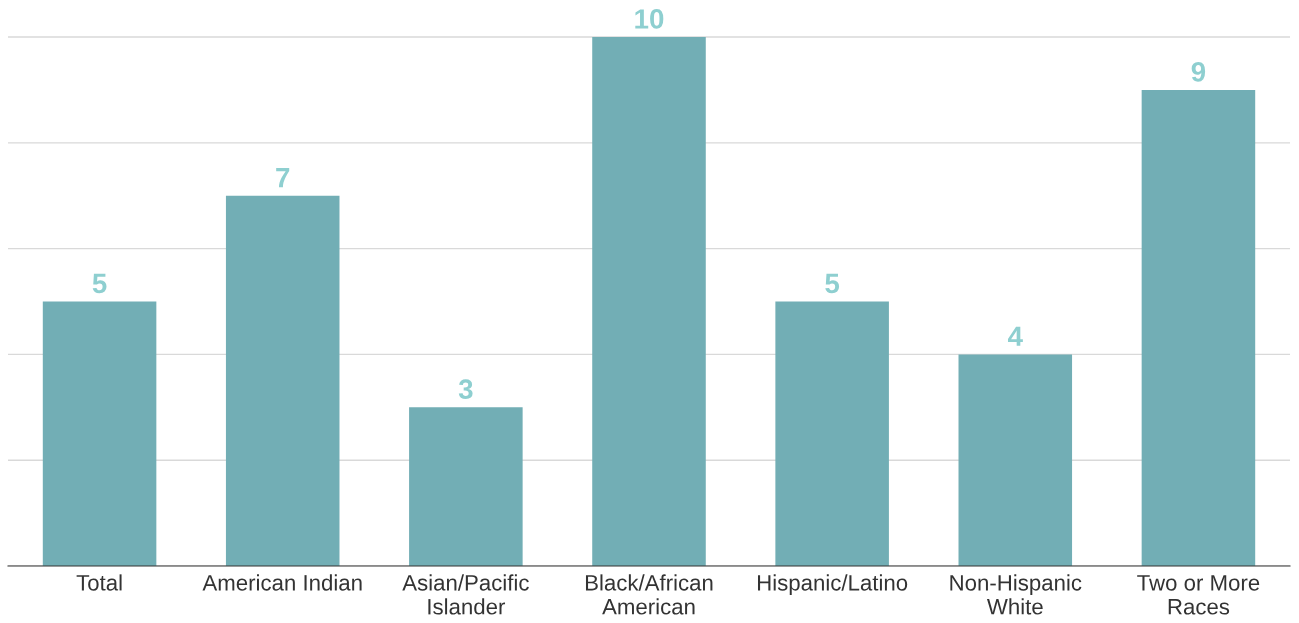 The width and height of the screenshot is (1299, 623). Describe the element at coordinates (1016, 594) in the screenshot. I see `x-tick-label: Non-Hispanic White` at that location.